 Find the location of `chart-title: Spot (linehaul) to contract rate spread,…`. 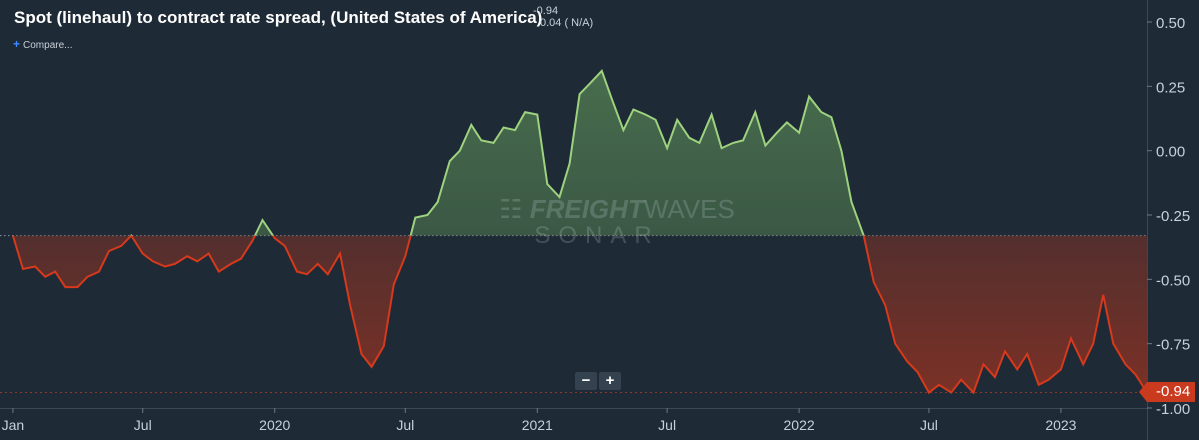

chart-title: Spot (linehaul) to contract rate spread,… is located at coordinates (278, 17).